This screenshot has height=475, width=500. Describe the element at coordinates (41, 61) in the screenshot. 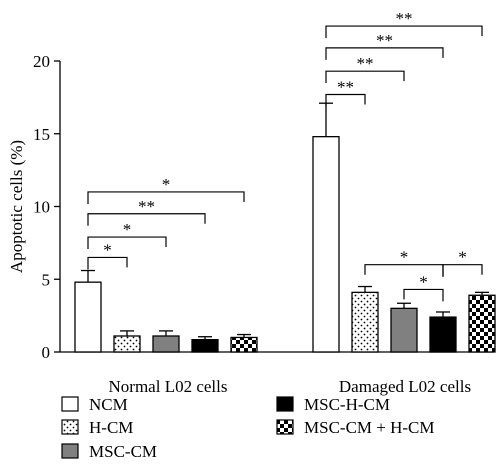

I see `y-tick-label: 20` at that location.